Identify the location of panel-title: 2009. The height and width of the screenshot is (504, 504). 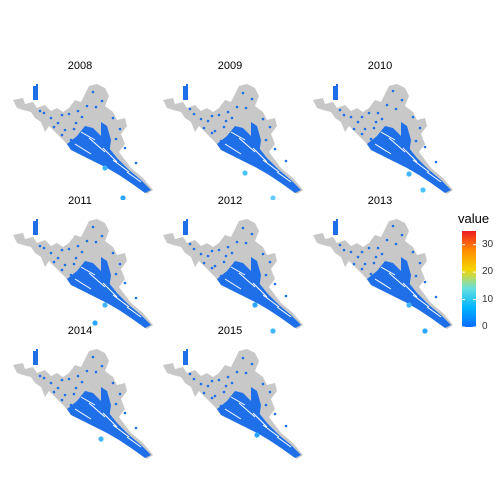
(230, 66).